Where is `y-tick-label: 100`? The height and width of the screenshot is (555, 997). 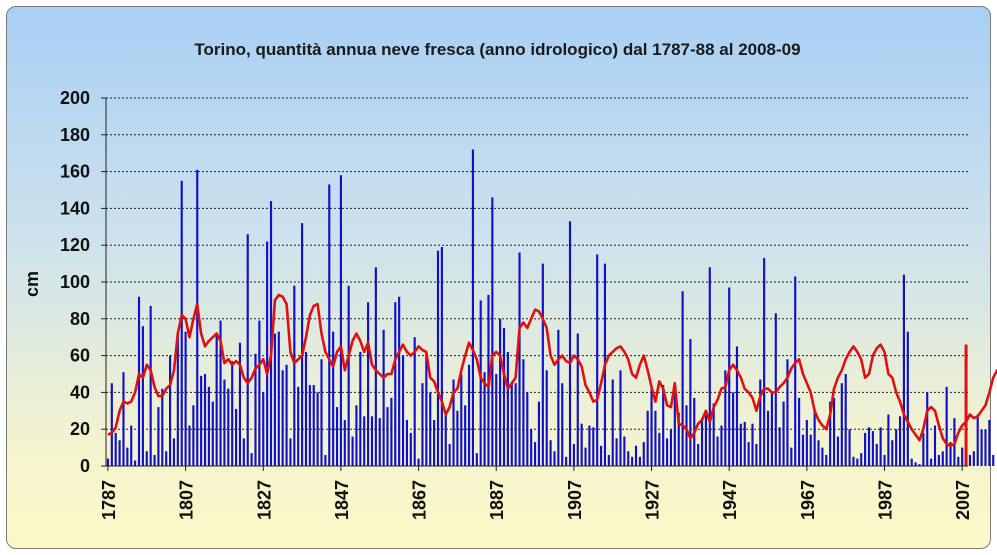
y-tick-label: 100 is located at coordinates (75, 282).